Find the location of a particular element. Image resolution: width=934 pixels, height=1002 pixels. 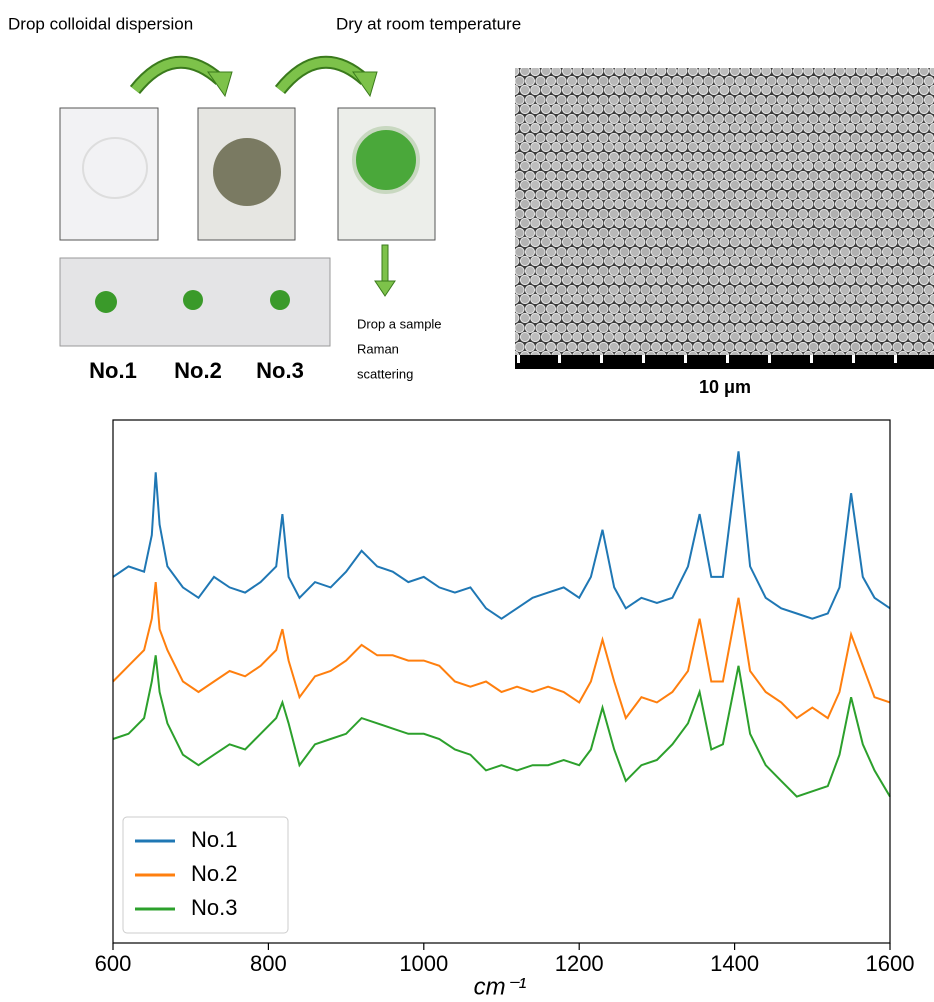

x-tick-label: 800 is located at coordinates (268, 963).